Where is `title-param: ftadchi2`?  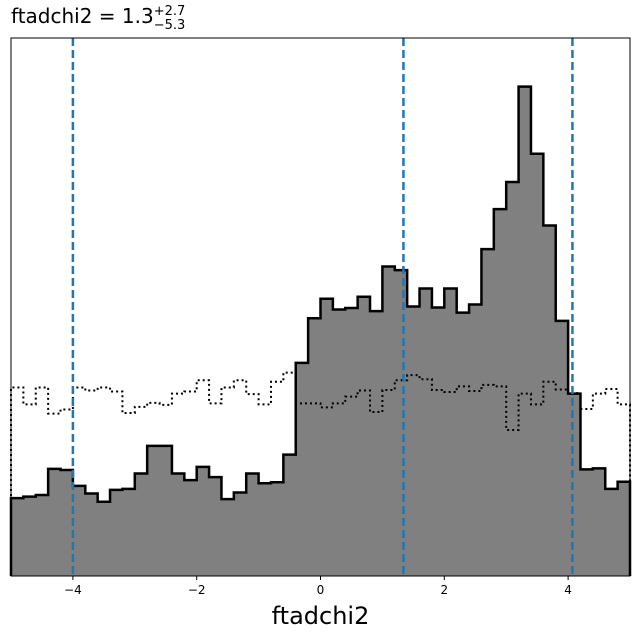 title-param: ftadchi2 is located at coordinates (51, 16).